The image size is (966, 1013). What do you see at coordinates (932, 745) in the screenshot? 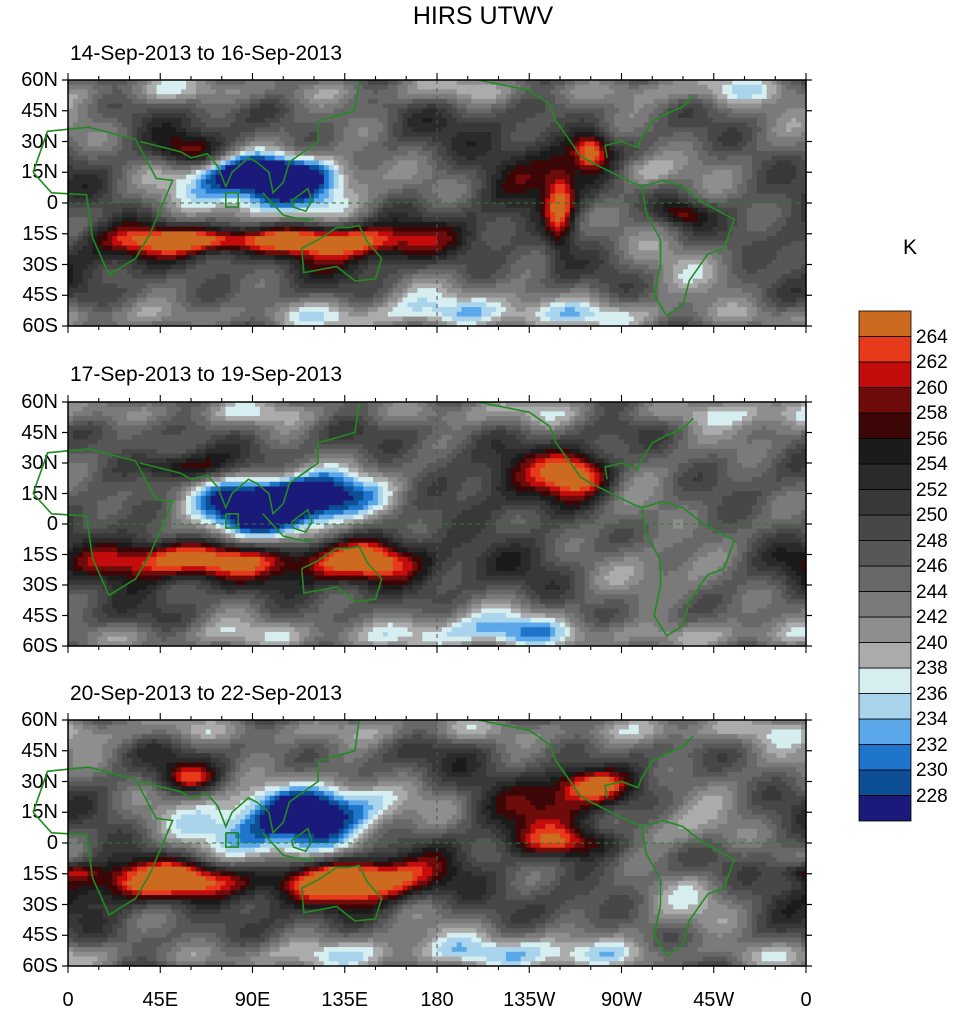
I see `colorbar-level-label: 232` at bounding box center [932, 745].